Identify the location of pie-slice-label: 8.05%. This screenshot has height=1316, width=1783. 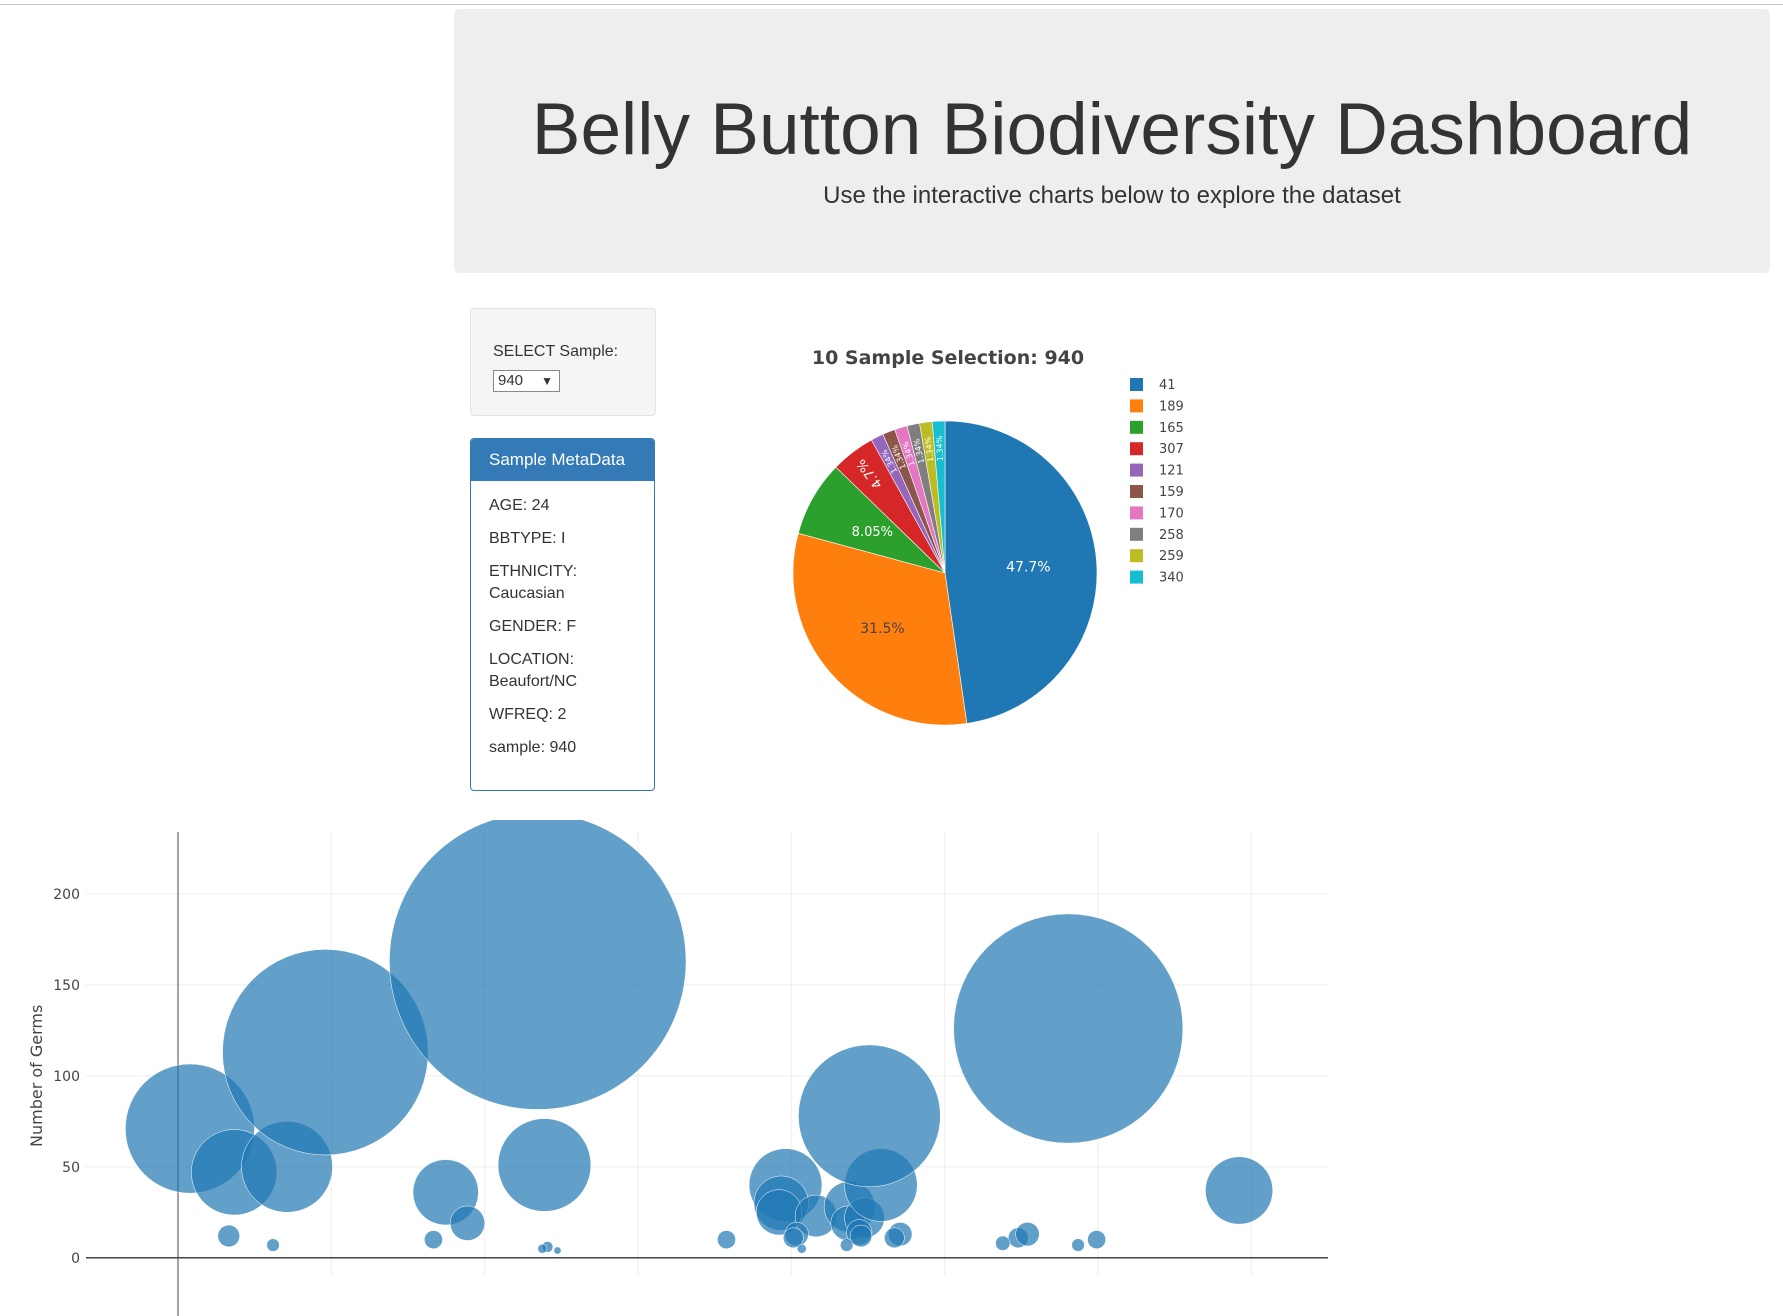
(872, 532).